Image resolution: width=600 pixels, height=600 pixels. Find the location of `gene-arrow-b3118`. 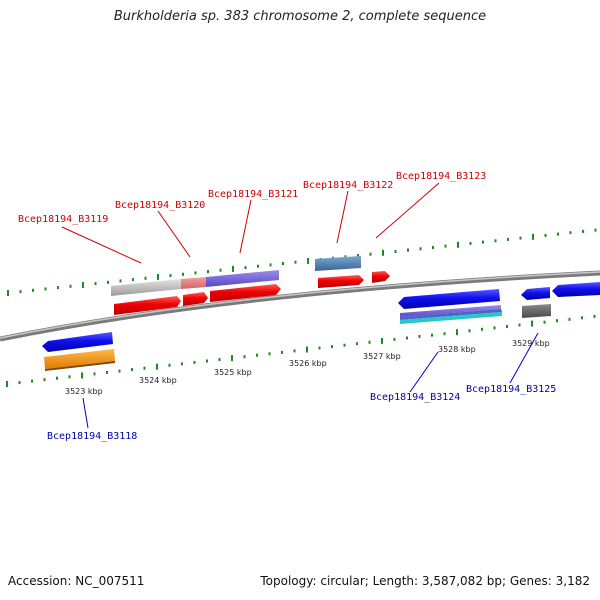

gene-arrow-b3118 is located at coordinates (77, 342).